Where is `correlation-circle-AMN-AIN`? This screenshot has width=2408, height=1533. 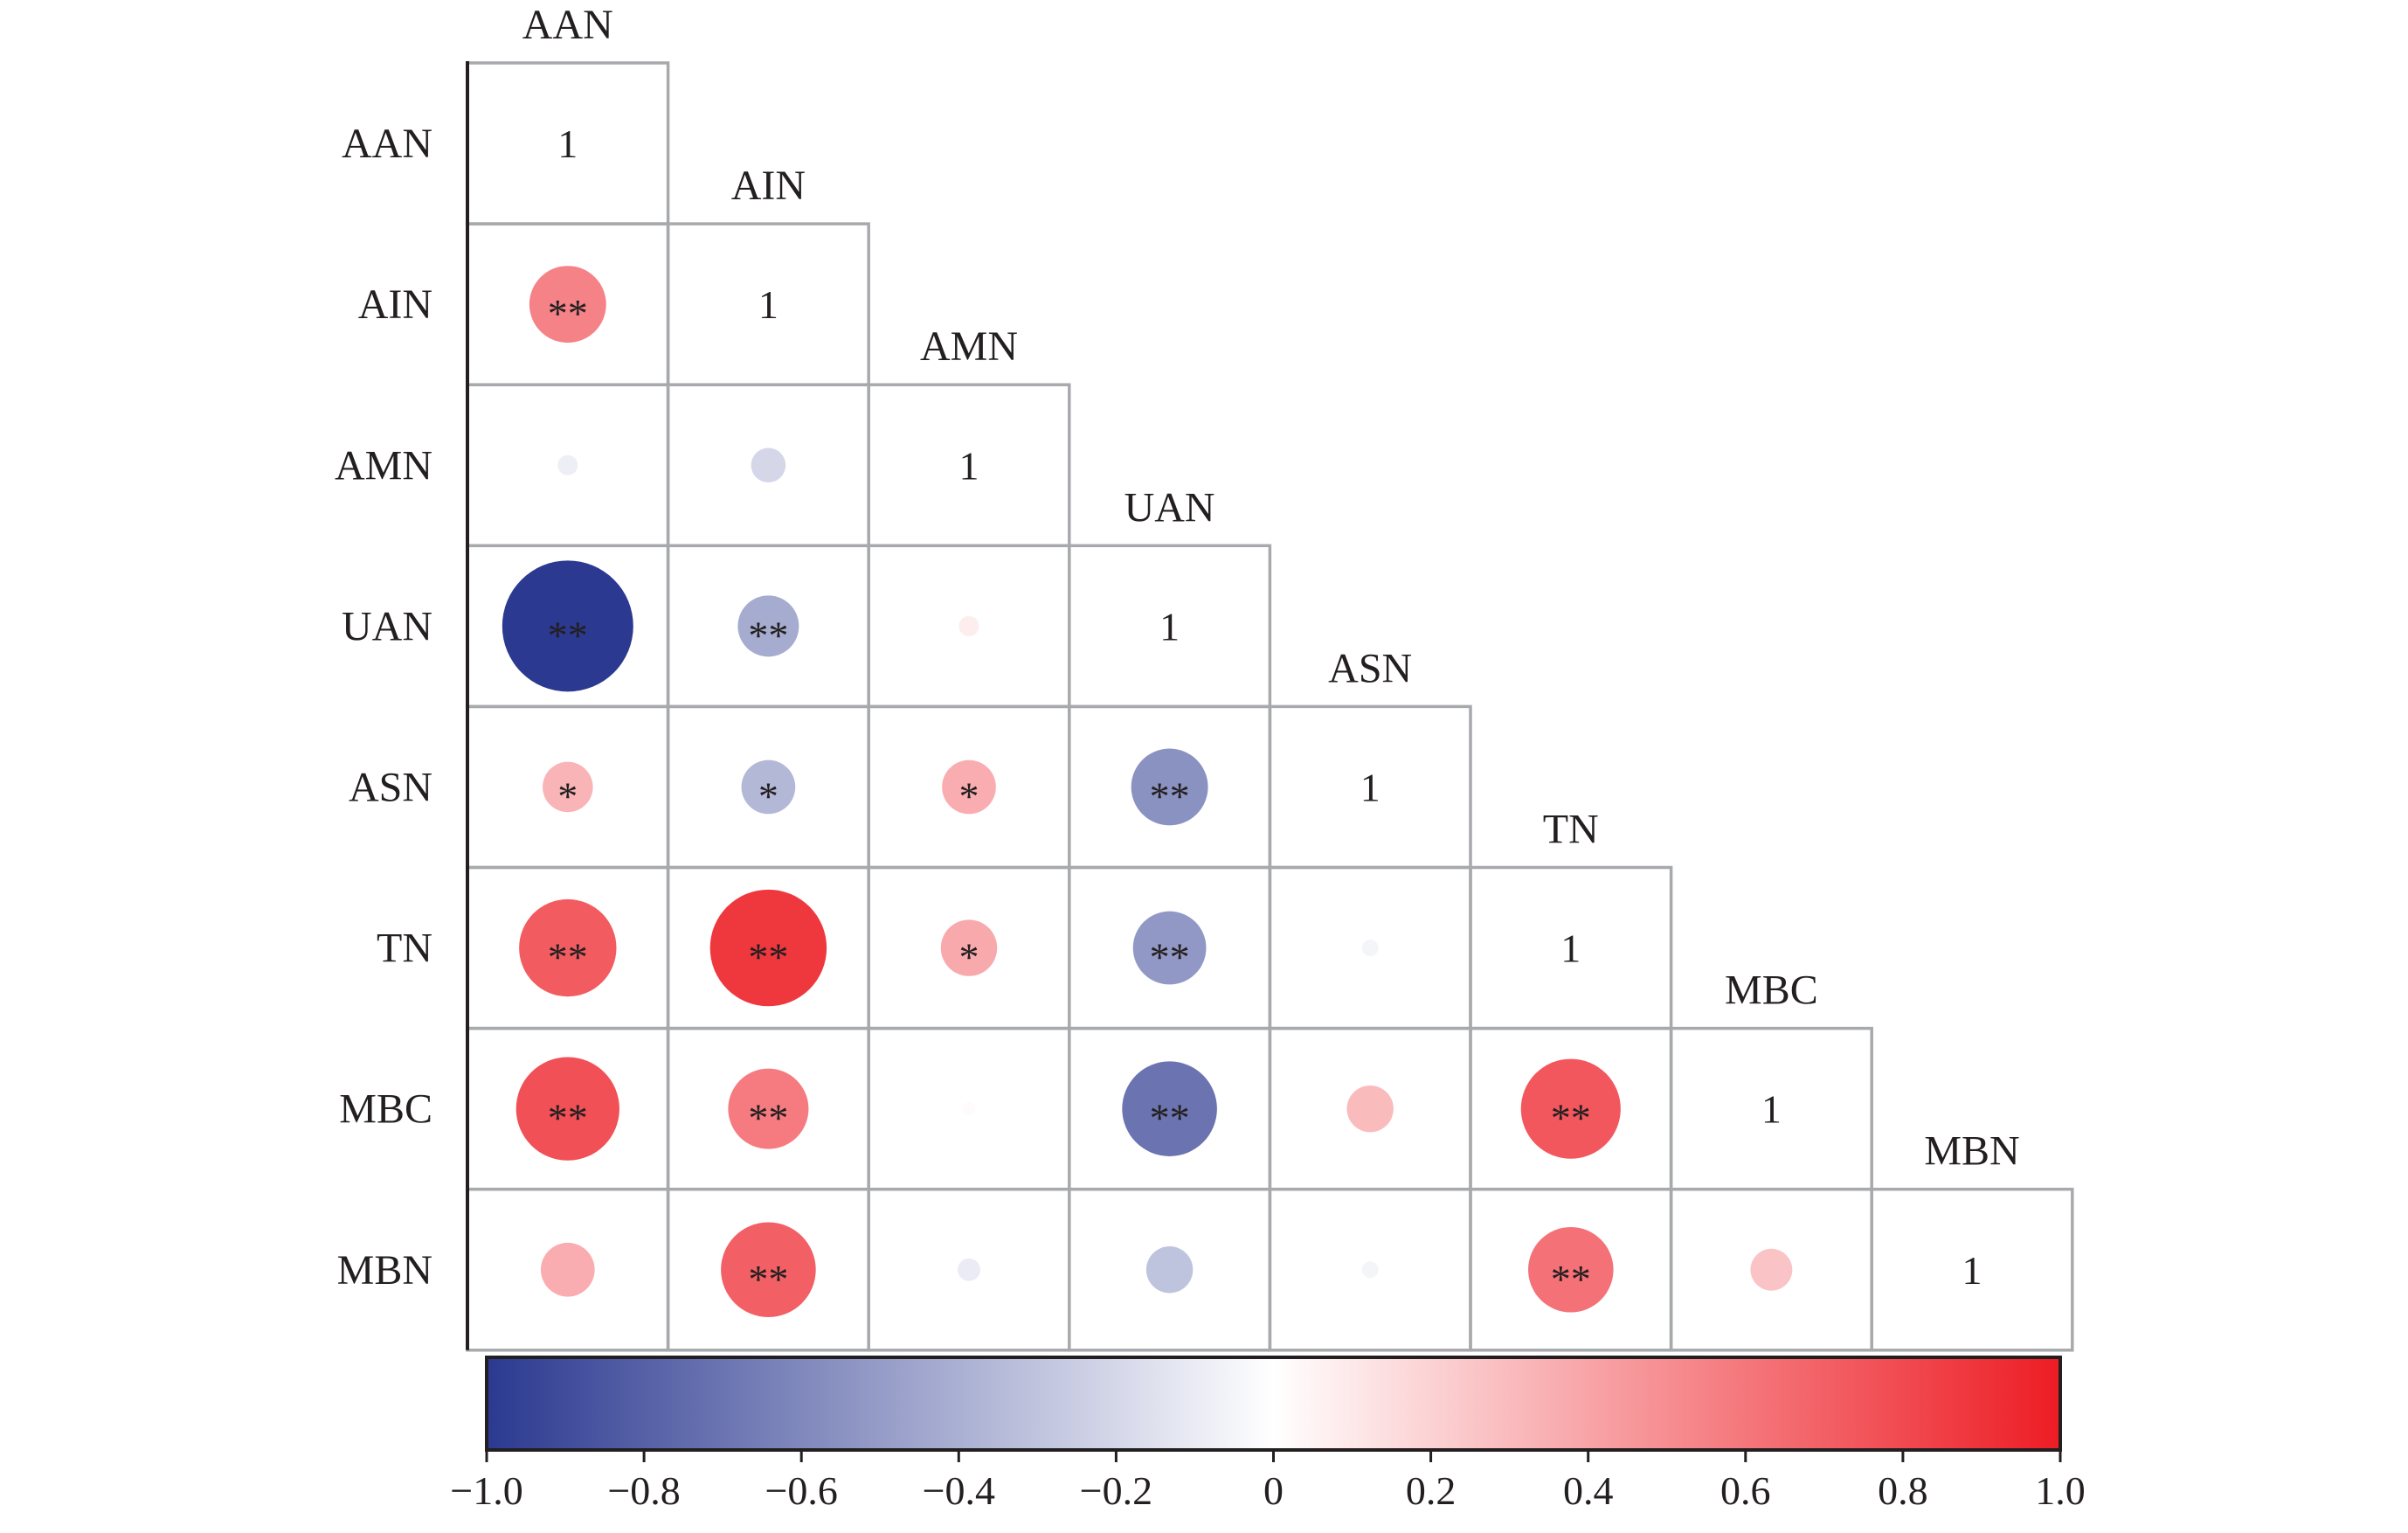 correlation-circle-AMN-AIN is located at coordinates (768, 465).